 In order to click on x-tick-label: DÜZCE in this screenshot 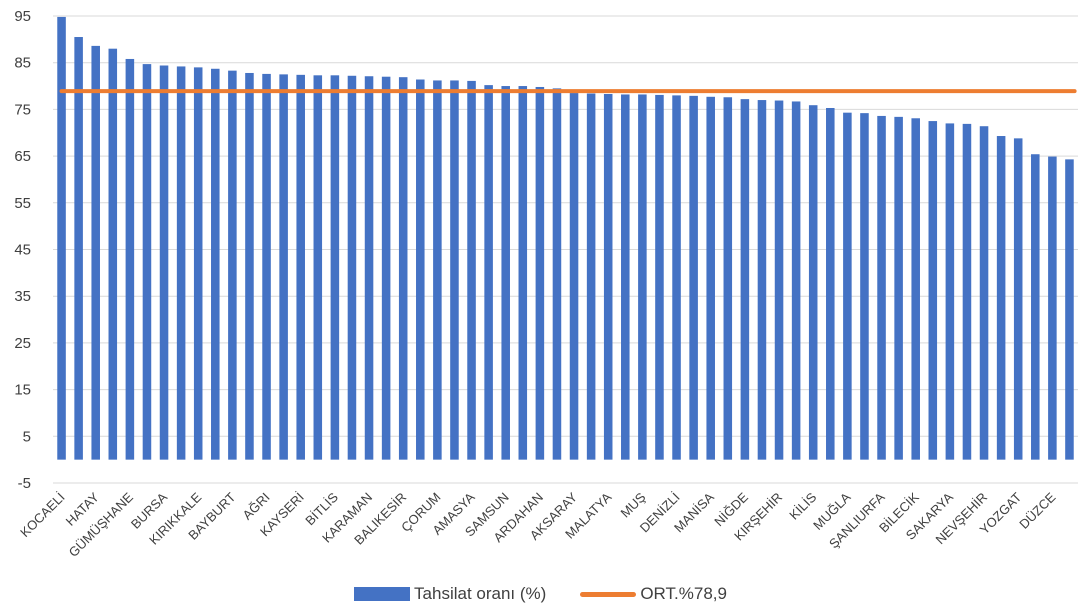, I will do `click(1037, 510)`.